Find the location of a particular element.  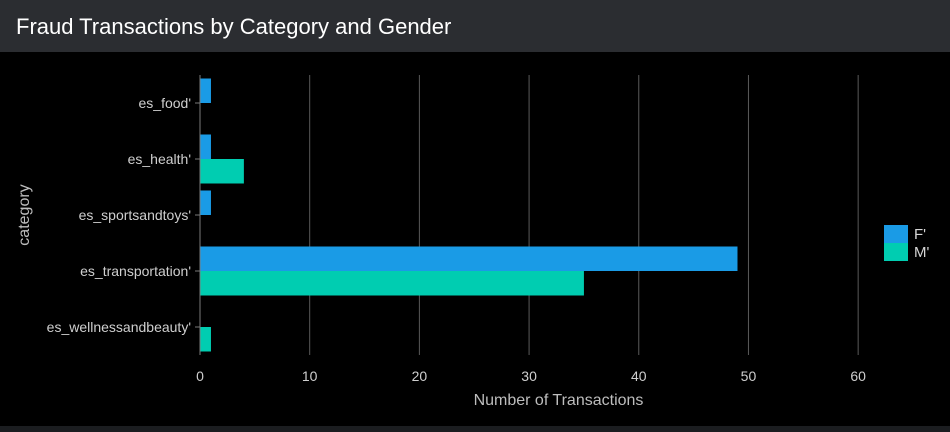

y-tick-label: es_sportsandtoys' is located at coordinates (135, 215).